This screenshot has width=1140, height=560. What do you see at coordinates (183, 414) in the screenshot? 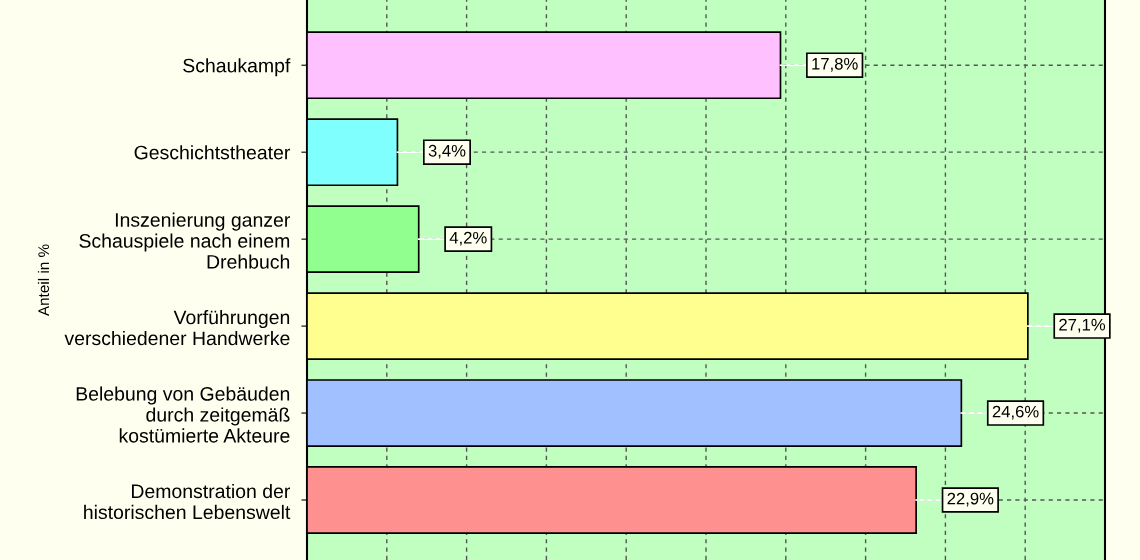
I see `y-tick-label: Belebung von Gebäuden durch zeitgemäß kostümierte Akteure` at bounding box center [183, 414].